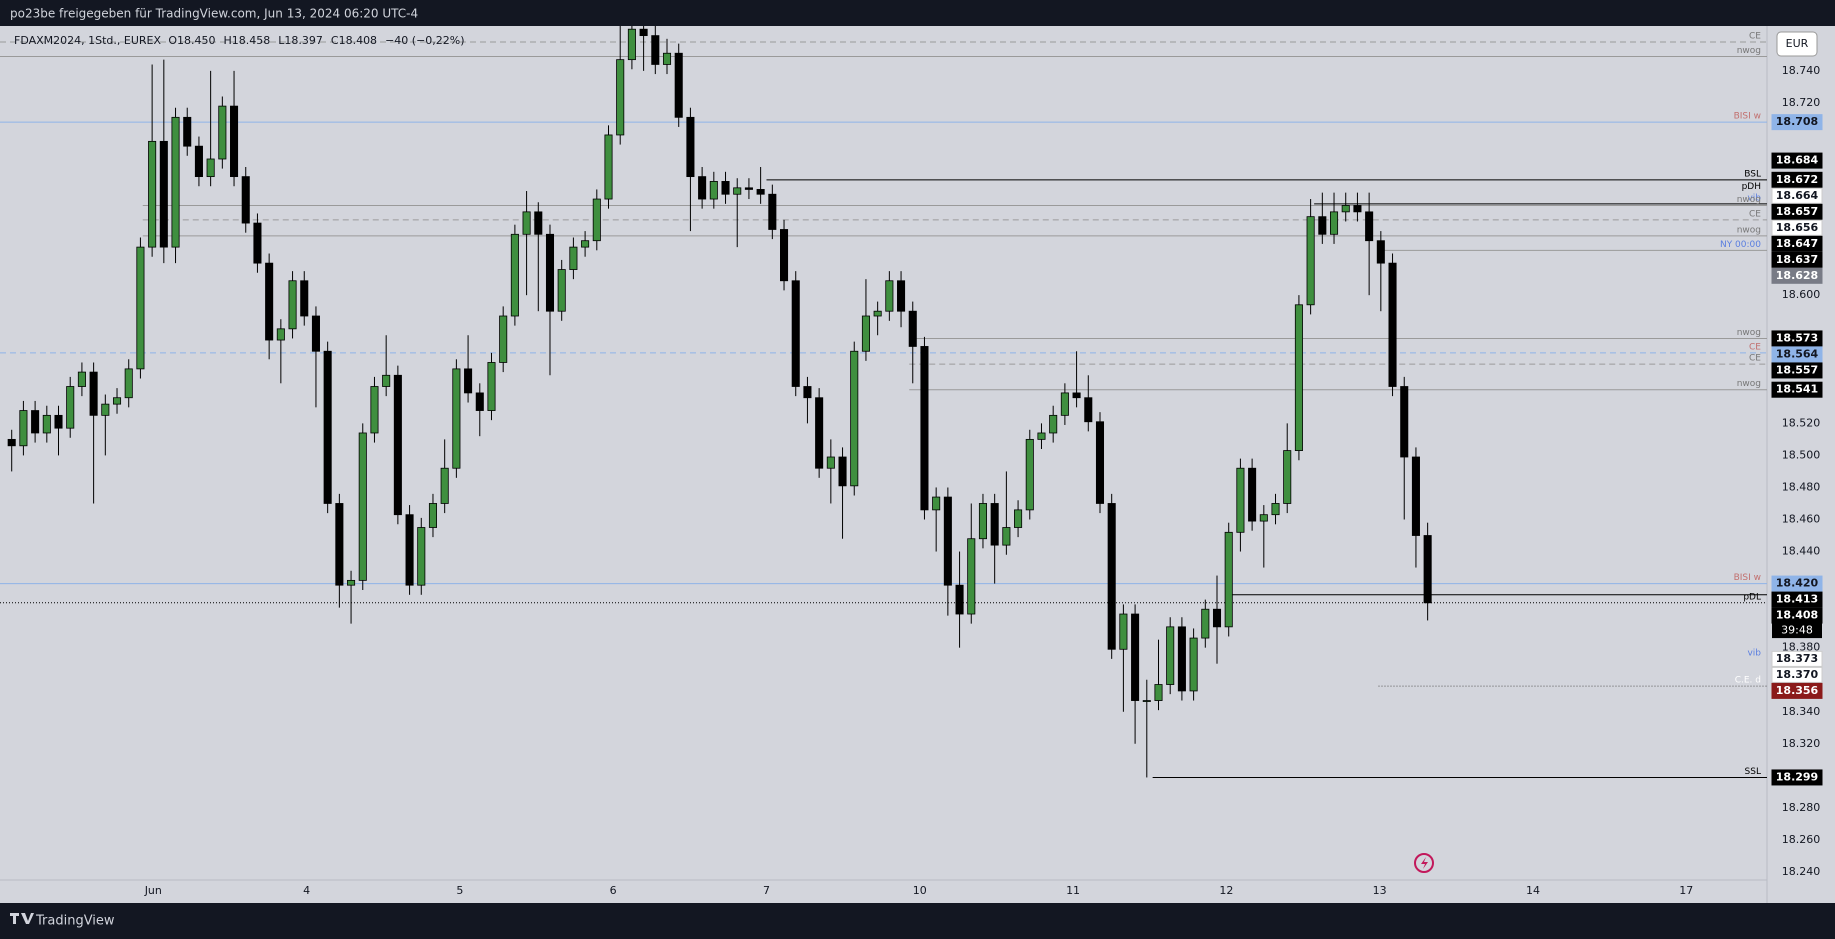 The image size is (1835, 939). What do you see at coordinates (1753, 772) in the screenshot?
I see `level-label: SSL` at bounding box center [1753, 772].